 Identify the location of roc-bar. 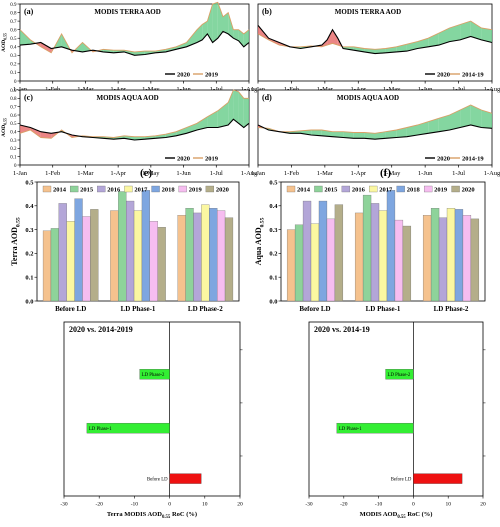
(185, 478).